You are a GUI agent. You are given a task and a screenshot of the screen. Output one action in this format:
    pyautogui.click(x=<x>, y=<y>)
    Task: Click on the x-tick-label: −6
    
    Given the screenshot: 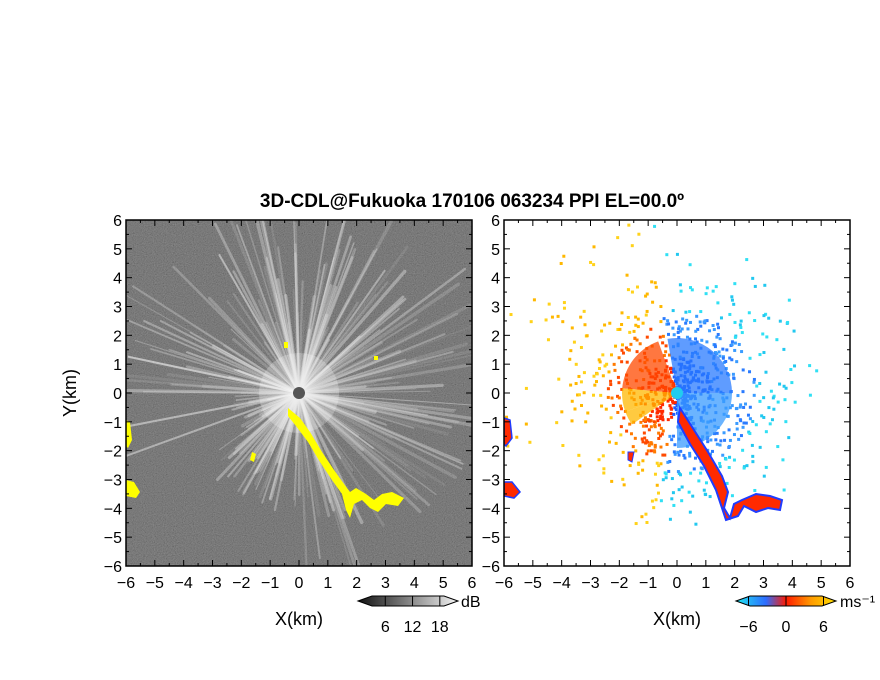 What is the action you would take?
    pyautogui.click(x=504, y=583)
    